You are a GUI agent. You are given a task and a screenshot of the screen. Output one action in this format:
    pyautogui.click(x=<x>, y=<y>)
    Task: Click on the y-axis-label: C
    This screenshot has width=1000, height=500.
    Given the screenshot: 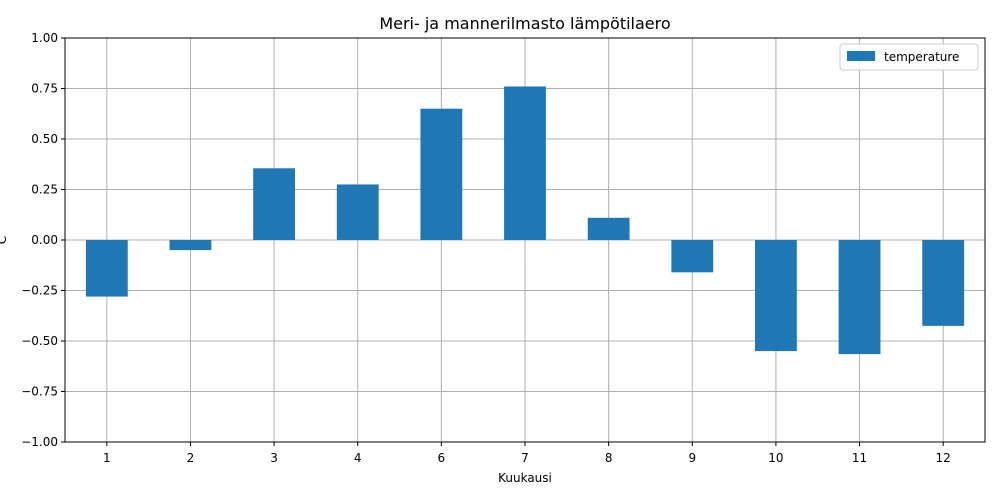 What is the action you would take?
    pyautogui.click(x=4, y=240)
    